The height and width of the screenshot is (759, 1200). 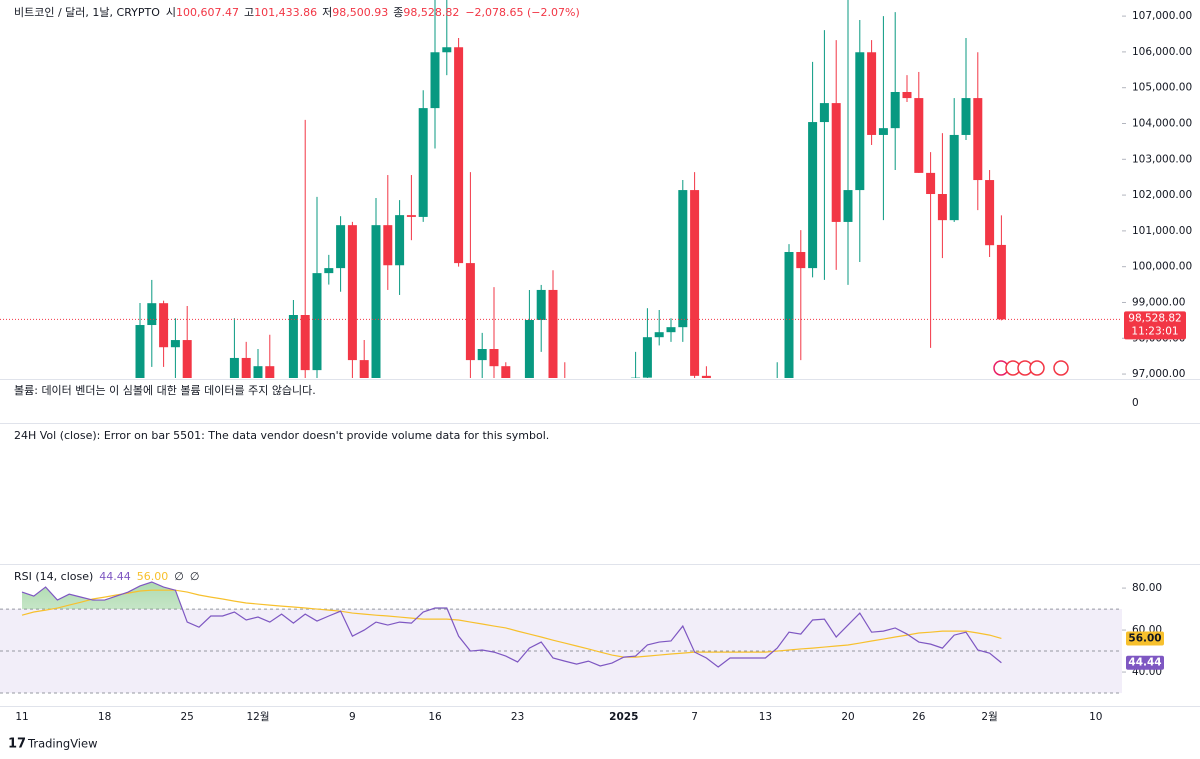 What do you see at coordinates (1147, 588) in the screenshot?
I see `y-tick-label: 80.00` at bounding box center [1147, 588].